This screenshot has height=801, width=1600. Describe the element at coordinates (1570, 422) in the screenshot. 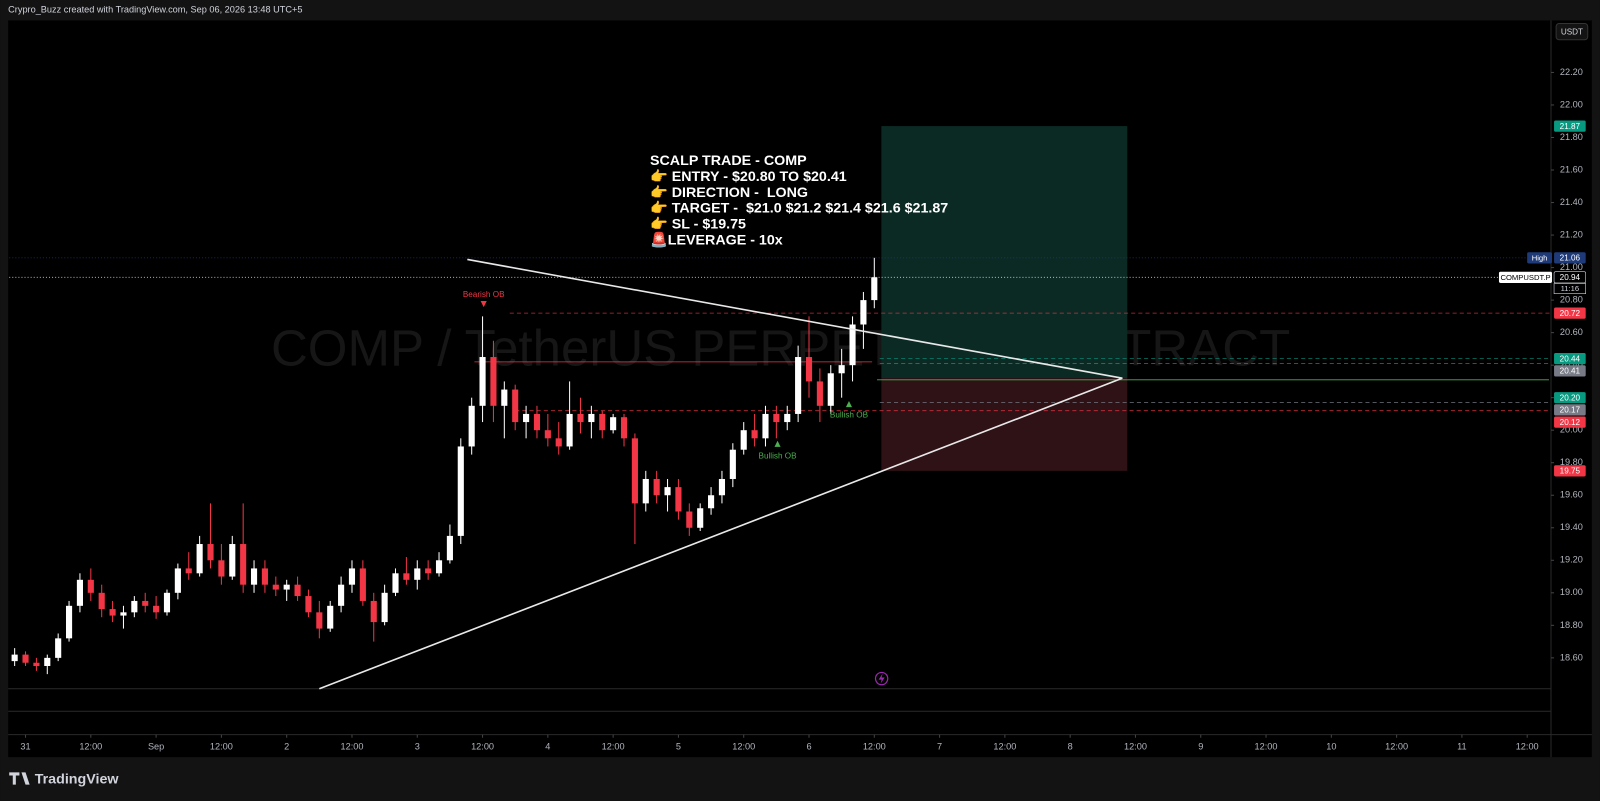

I see `price-tag-label: 20.12` at that location.